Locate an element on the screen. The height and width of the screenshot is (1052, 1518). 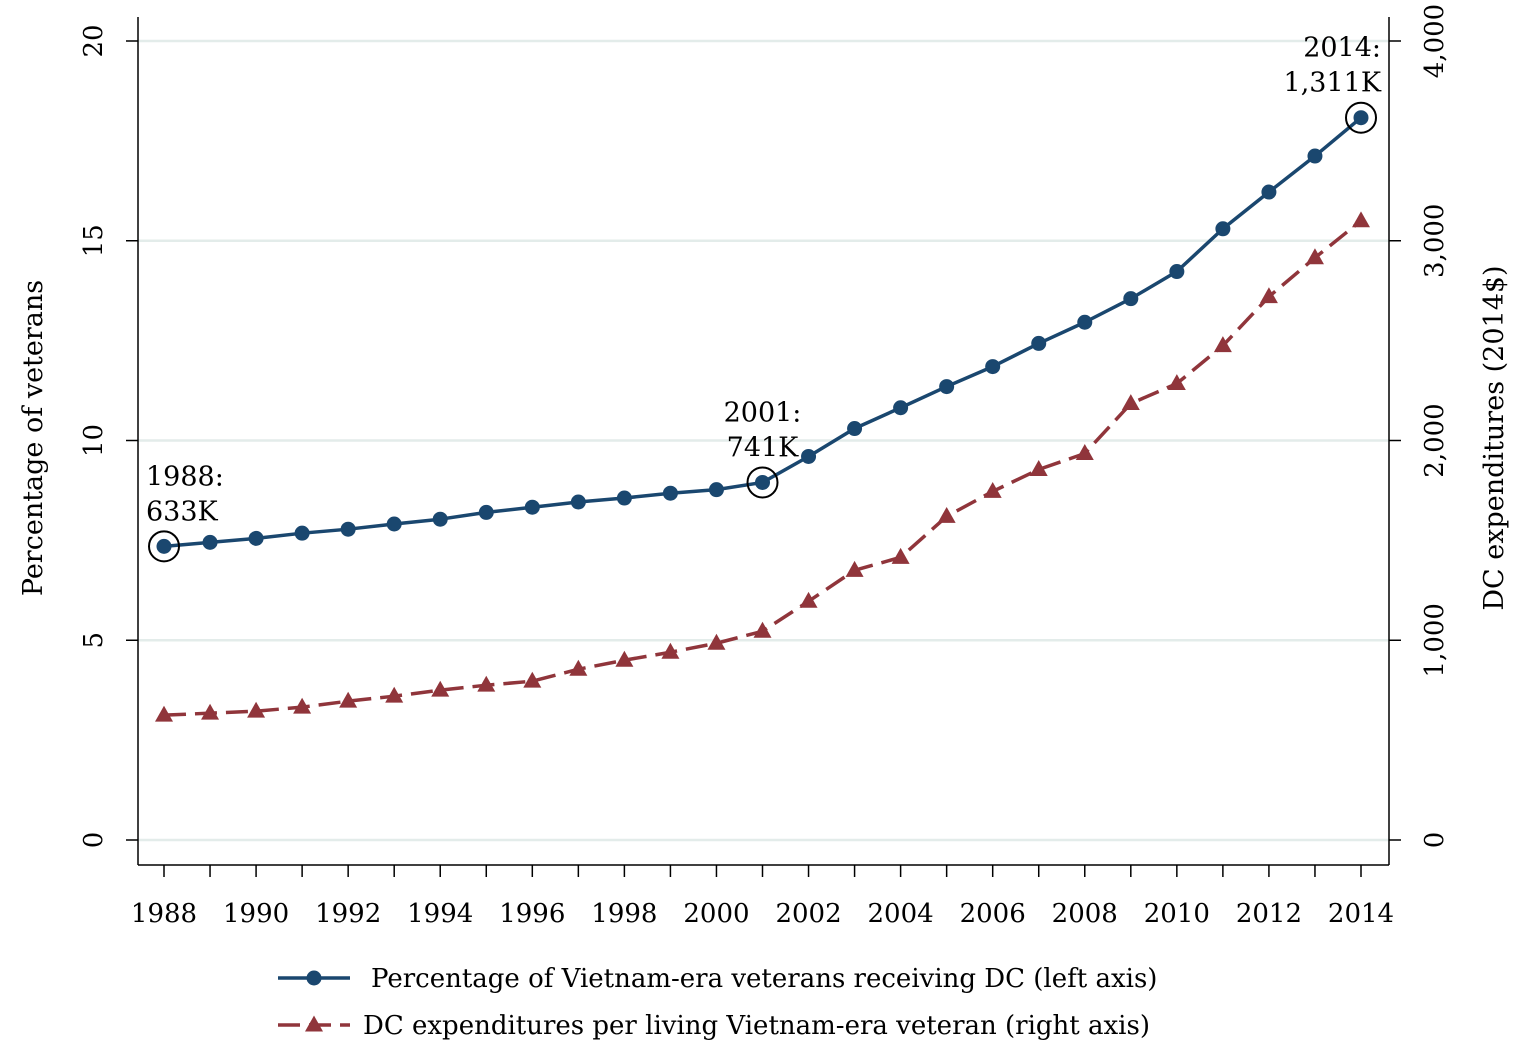
annotation-label: 1988: is located at coordinates (185, 476).